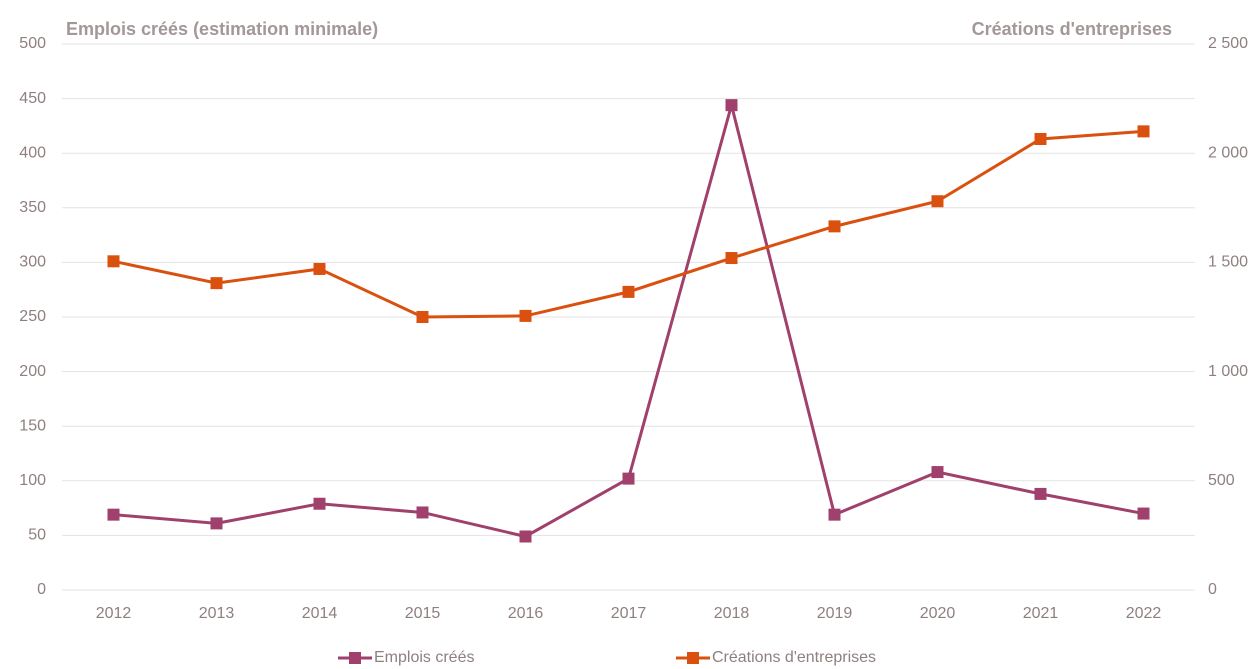  Describe the element at coordinates (41, 589) in the screenshot. I see `y-tick-label: 0` at that location.